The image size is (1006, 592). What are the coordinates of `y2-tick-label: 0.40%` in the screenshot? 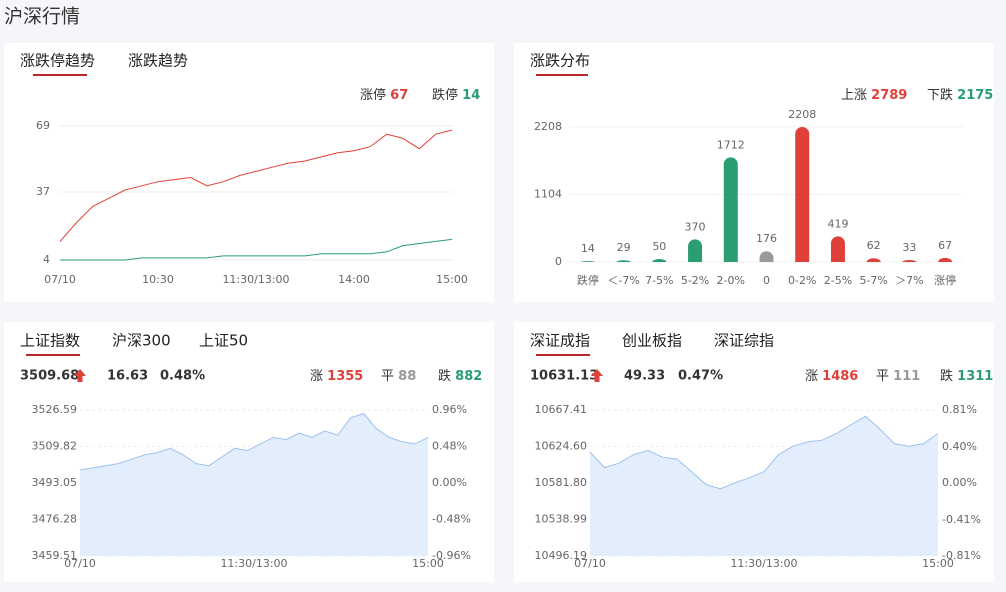 It's located at (959, 446).